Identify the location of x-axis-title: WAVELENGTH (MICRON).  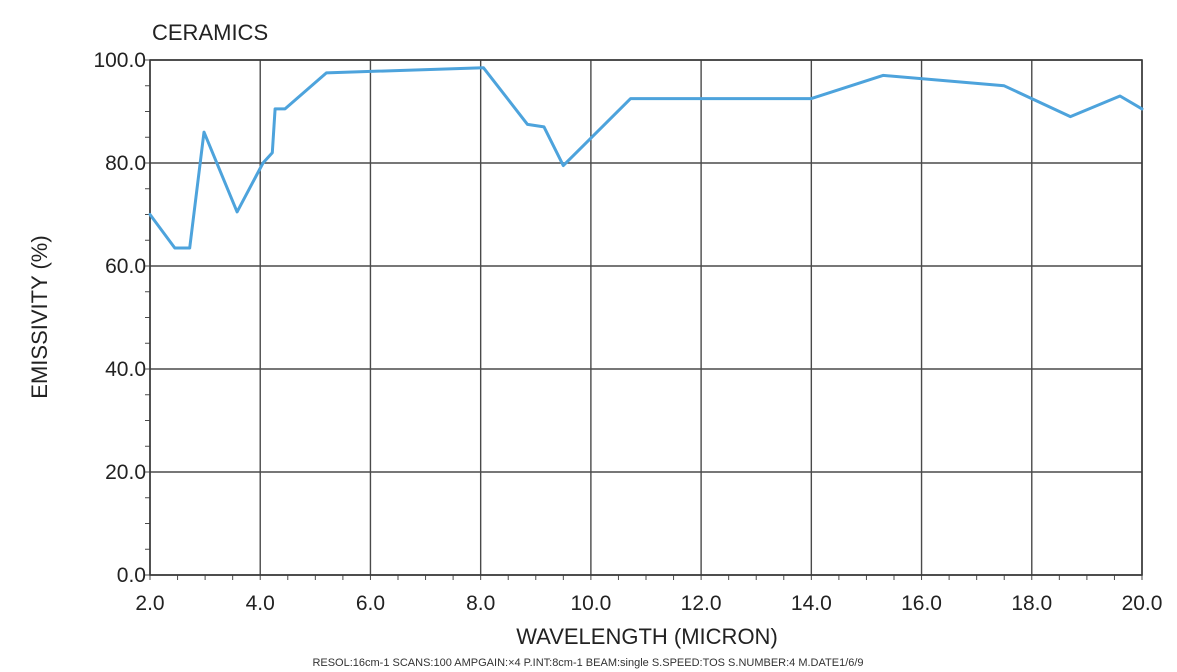
(647, 636).